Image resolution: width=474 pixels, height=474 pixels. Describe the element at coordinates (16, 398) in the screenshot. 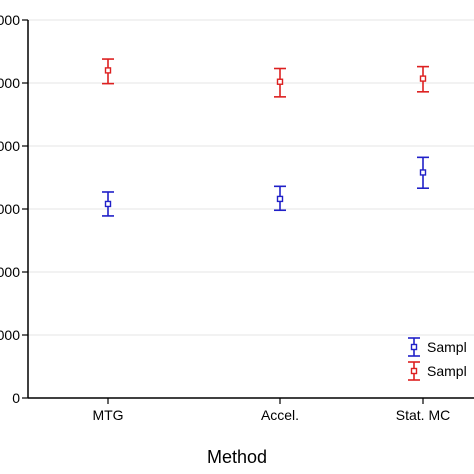

I see `y-tick-label: 0` at that location.